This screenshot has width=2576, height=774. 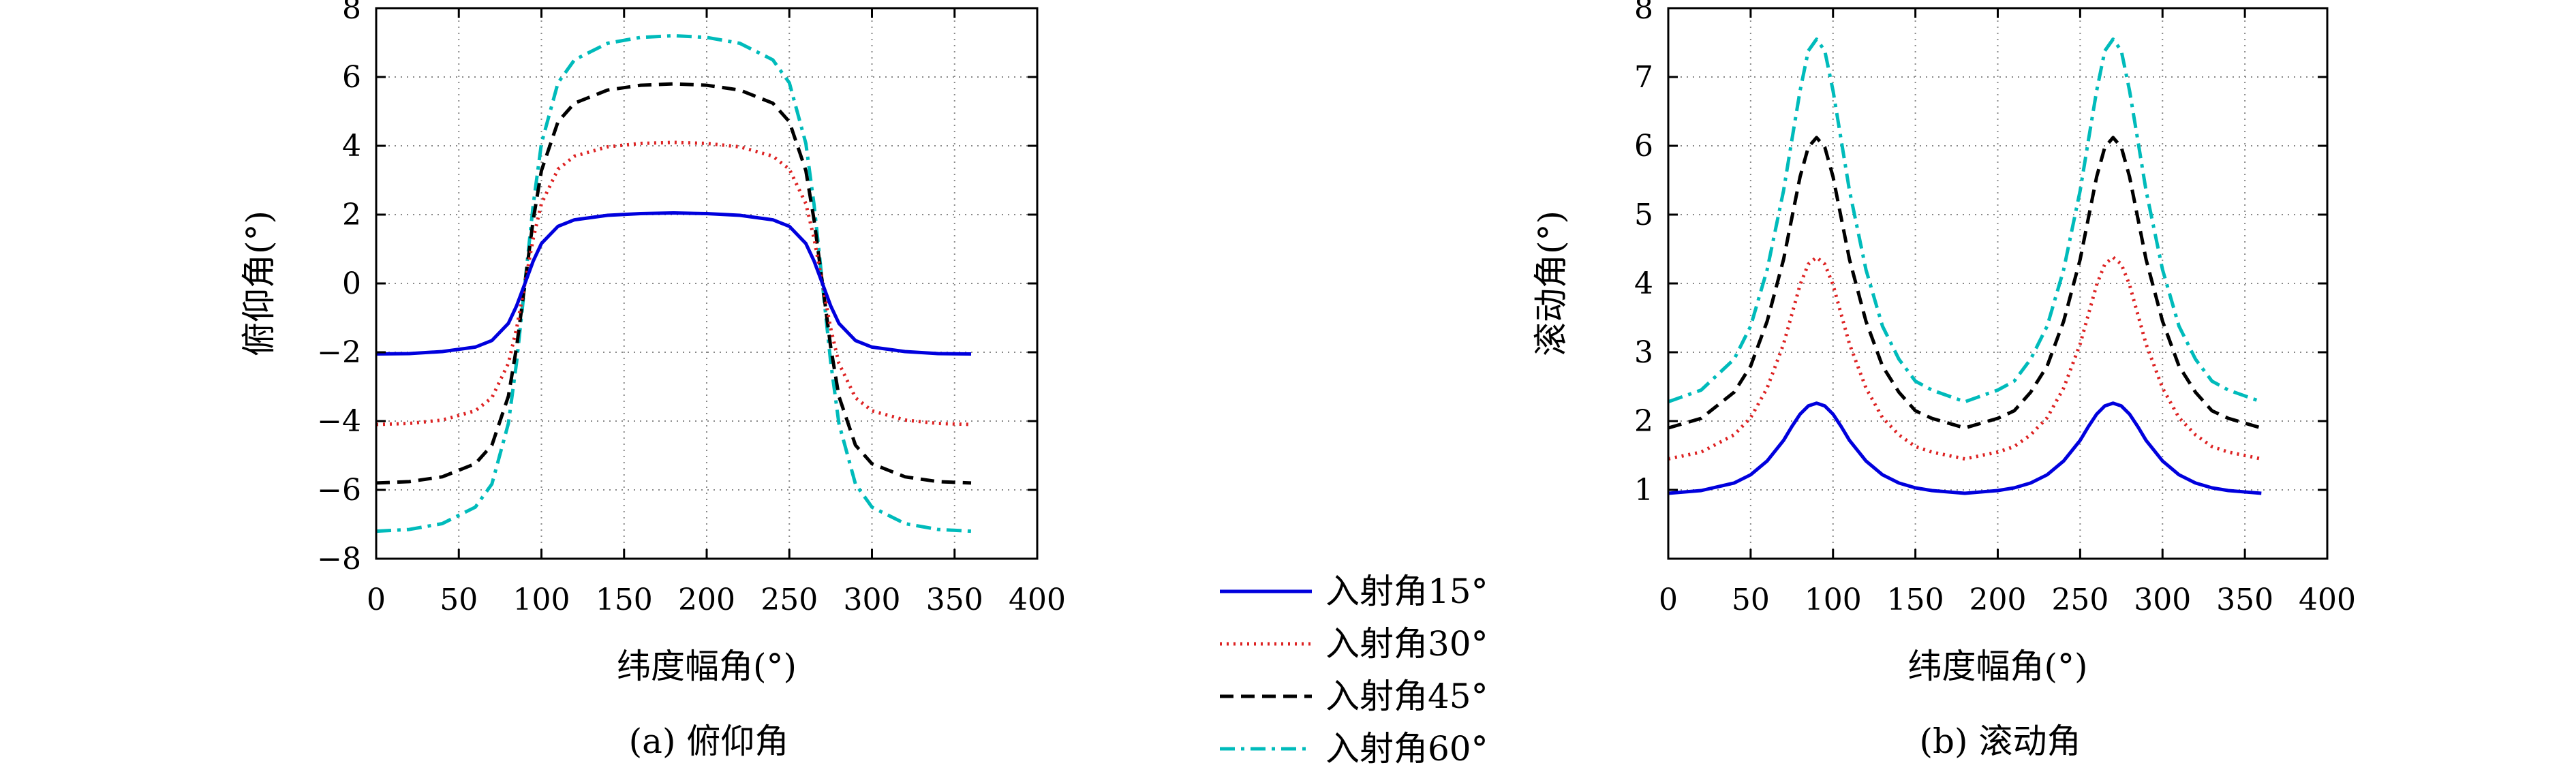 What do you see at coordinates (339, 491) in the screenshot?
I see `y-tick-label: −6` at bounding box center [339, 491].